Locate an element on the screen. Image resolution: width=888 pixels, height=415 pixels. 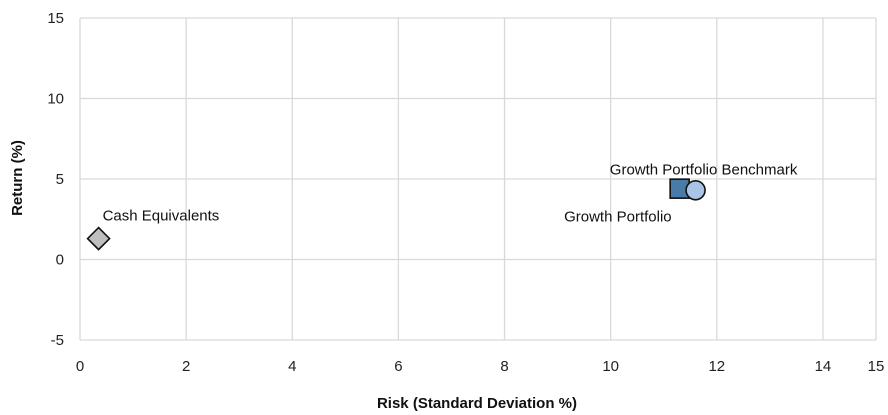
x-axis-title: Risk (Standard Deviation %) is located at coordinates (477, 403).